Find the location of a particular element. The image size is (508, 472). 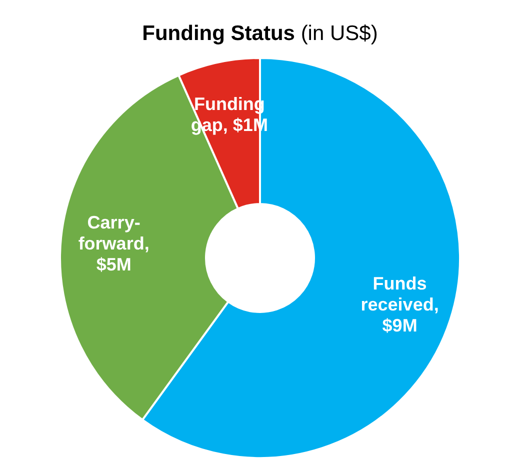

slice-label: Carry-forward, $5M is located at coordinates (114, 243).